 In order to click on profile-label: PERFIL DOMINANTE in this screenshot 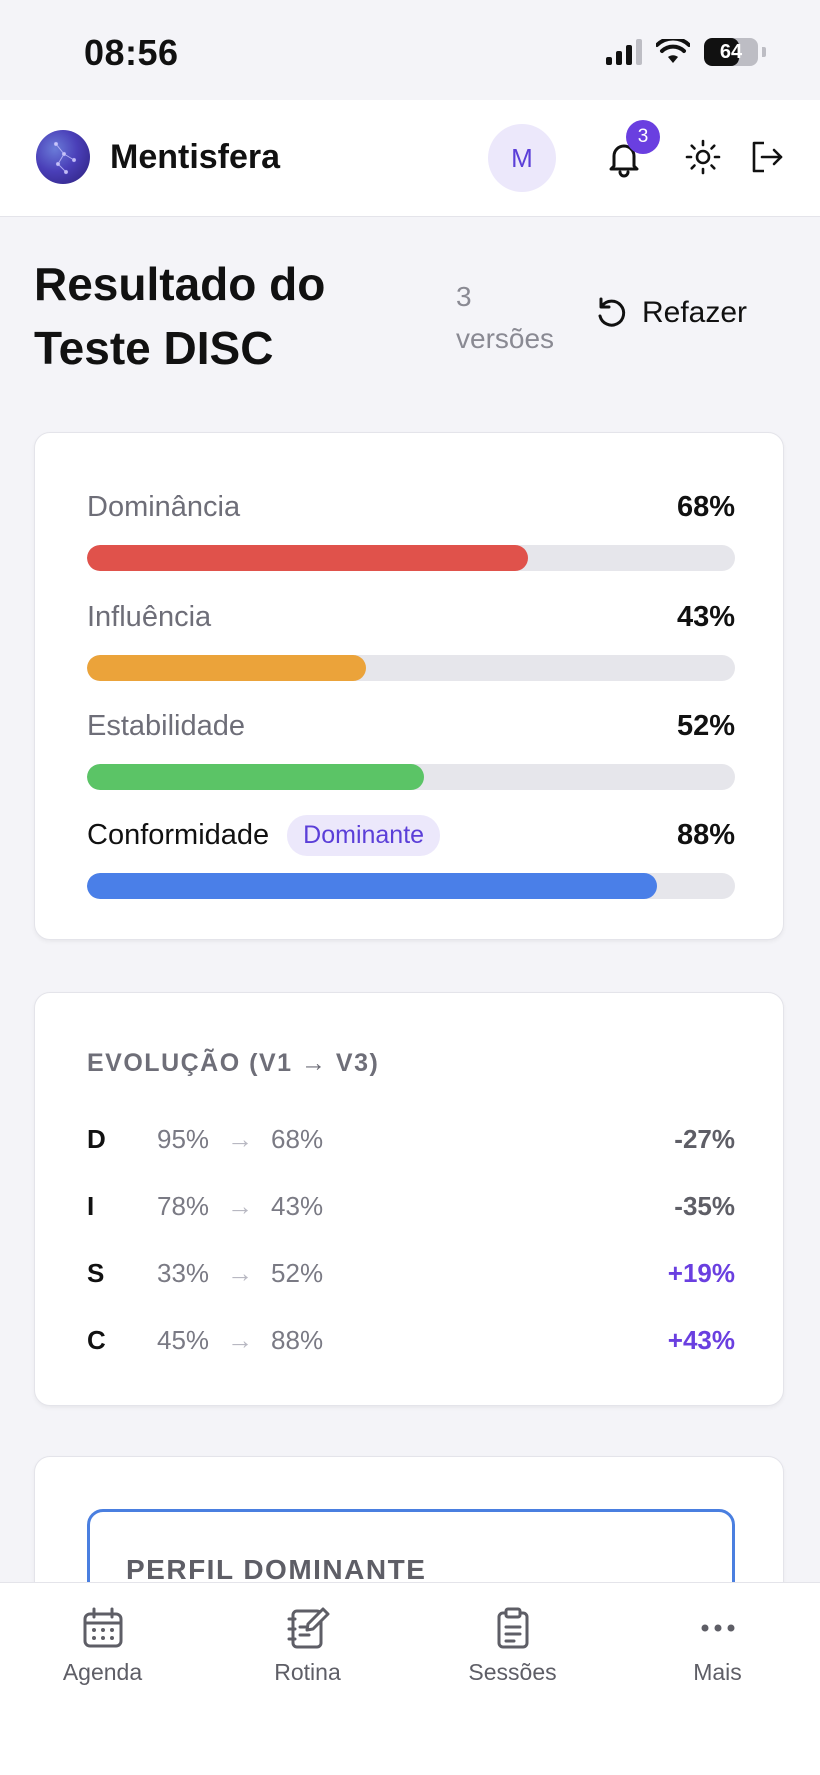, I will do `click(276, 1569)`.